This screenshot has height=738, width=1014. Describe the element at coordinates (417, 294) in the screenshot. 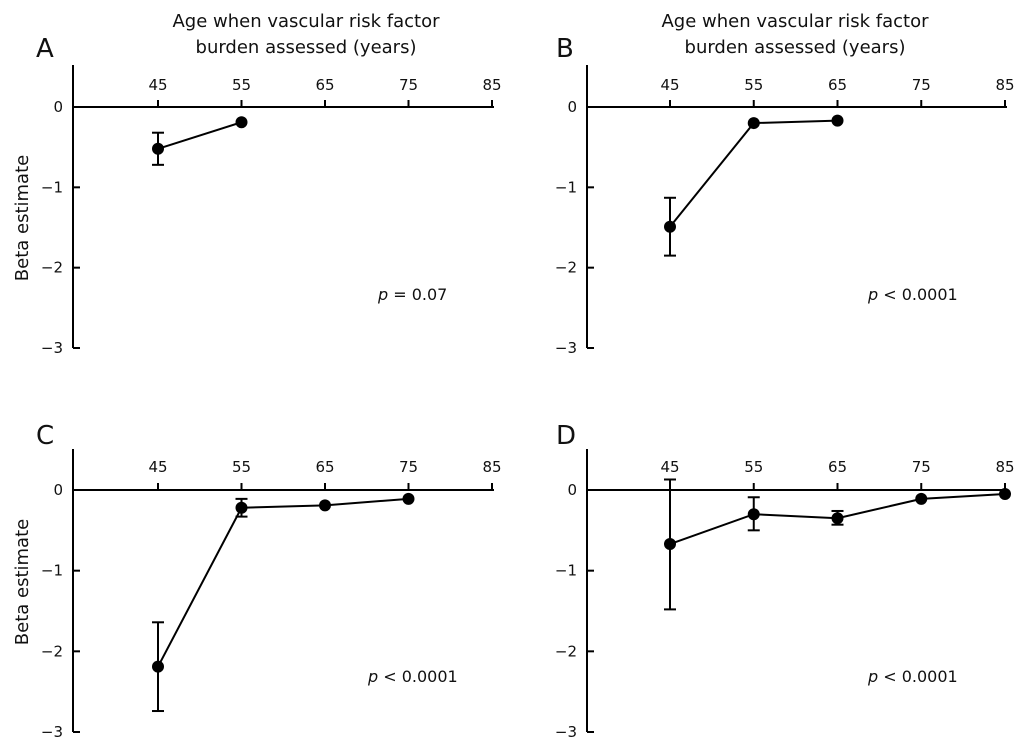

I see `p-value-text: = 0.07` at that location.